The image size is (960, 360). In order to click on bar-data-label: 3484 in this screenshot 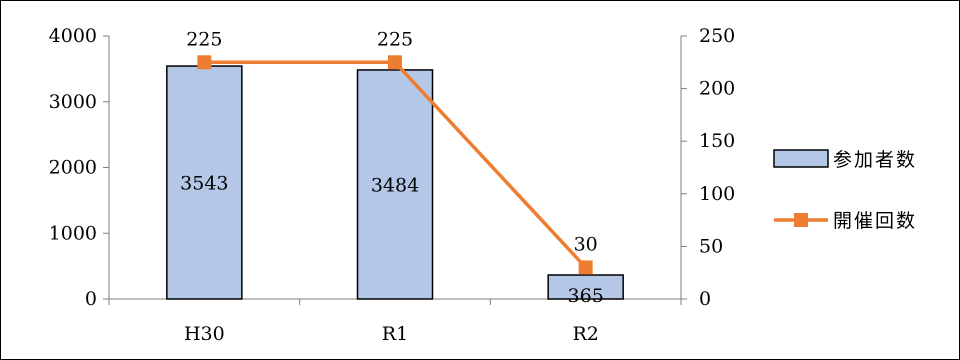, I will do `click(395, 185)`.